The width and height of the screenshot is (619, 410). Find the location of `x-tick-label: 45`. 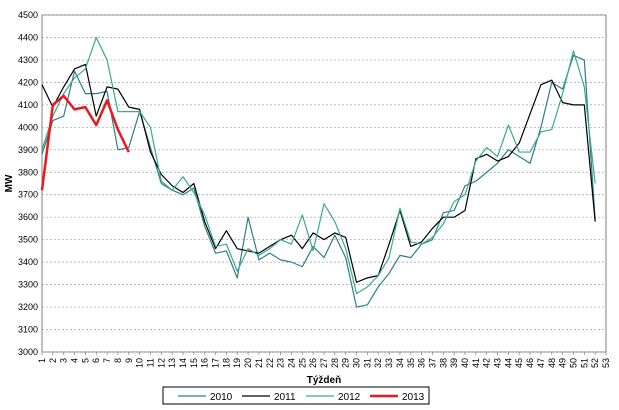

x-tick-label: 45 is located at coordinates (519, 363).